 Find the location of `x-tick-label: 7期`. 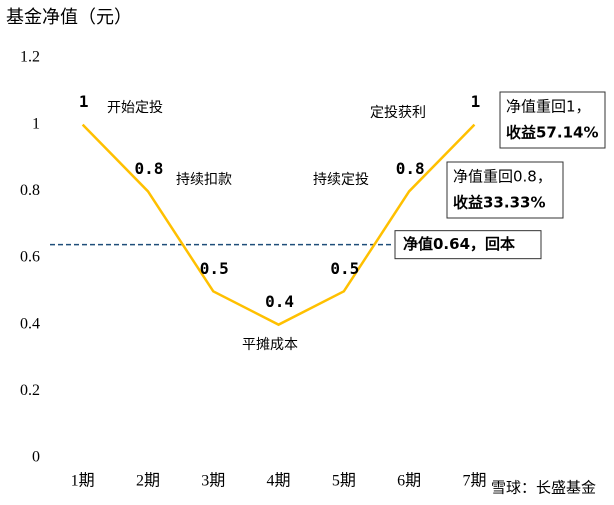

x-tick-label: 7期 is located at coordinates (474, 481).